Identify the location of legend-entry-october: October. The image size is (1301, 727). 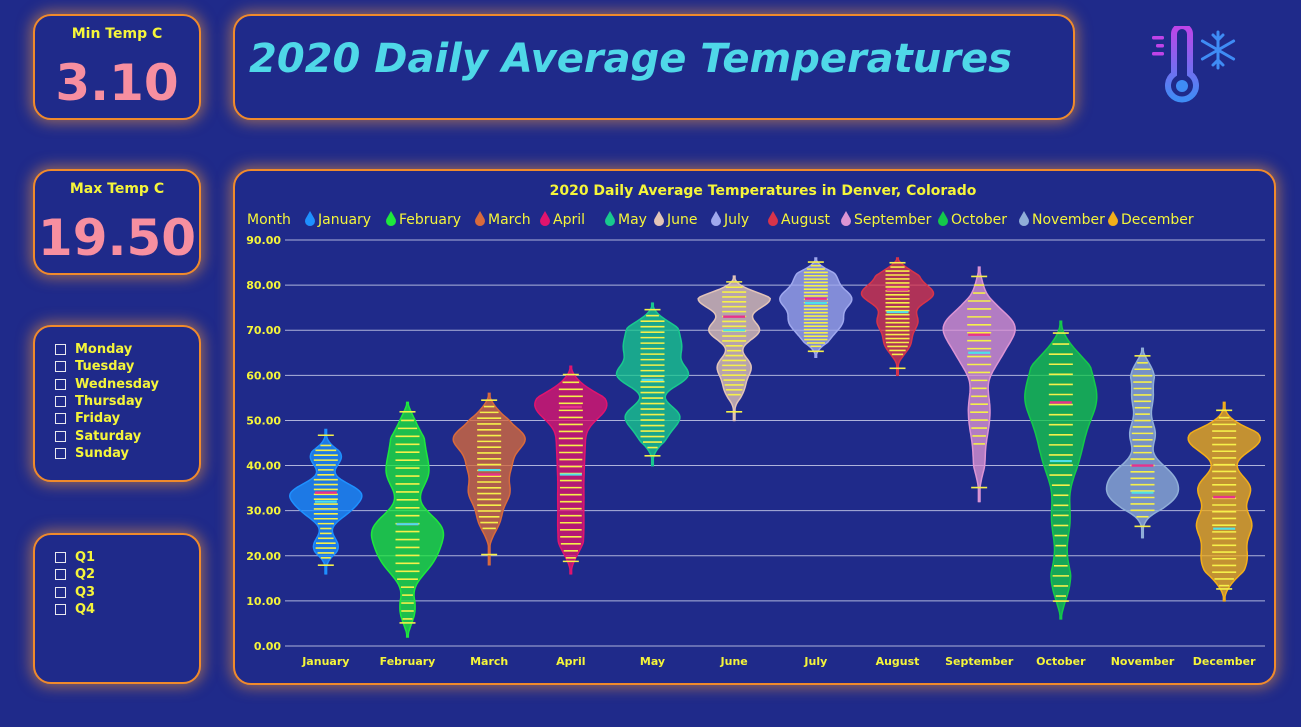
(979, 220).